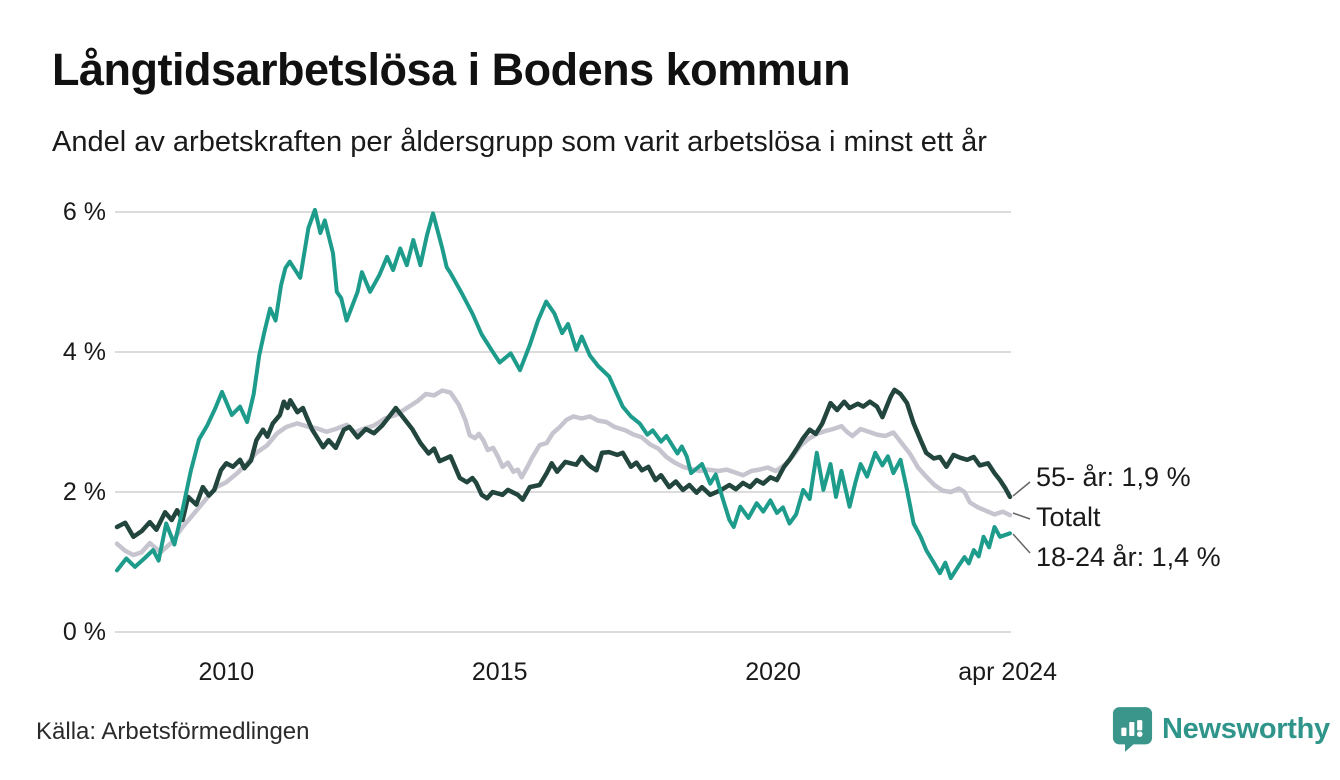  I want to click on x-axis-tick-2010: 2010, so click(226, 672).